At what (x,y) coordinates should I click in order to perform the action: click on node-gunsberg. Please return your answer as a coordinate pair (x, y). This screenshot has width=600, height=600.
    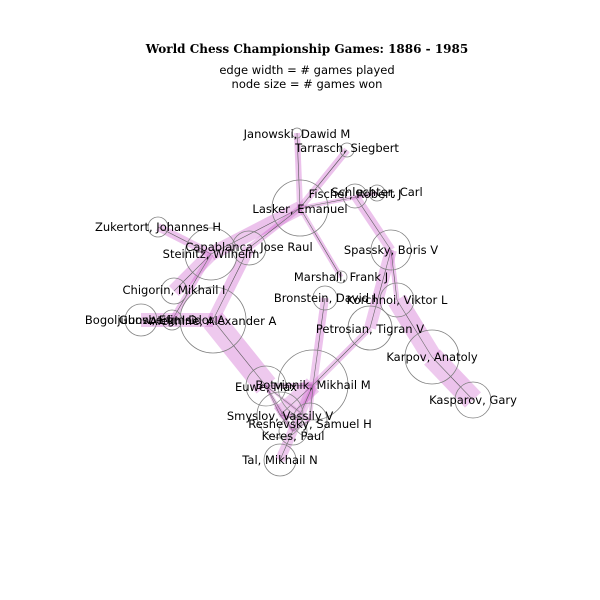
    Looking at the image, I should click on (172, 320).